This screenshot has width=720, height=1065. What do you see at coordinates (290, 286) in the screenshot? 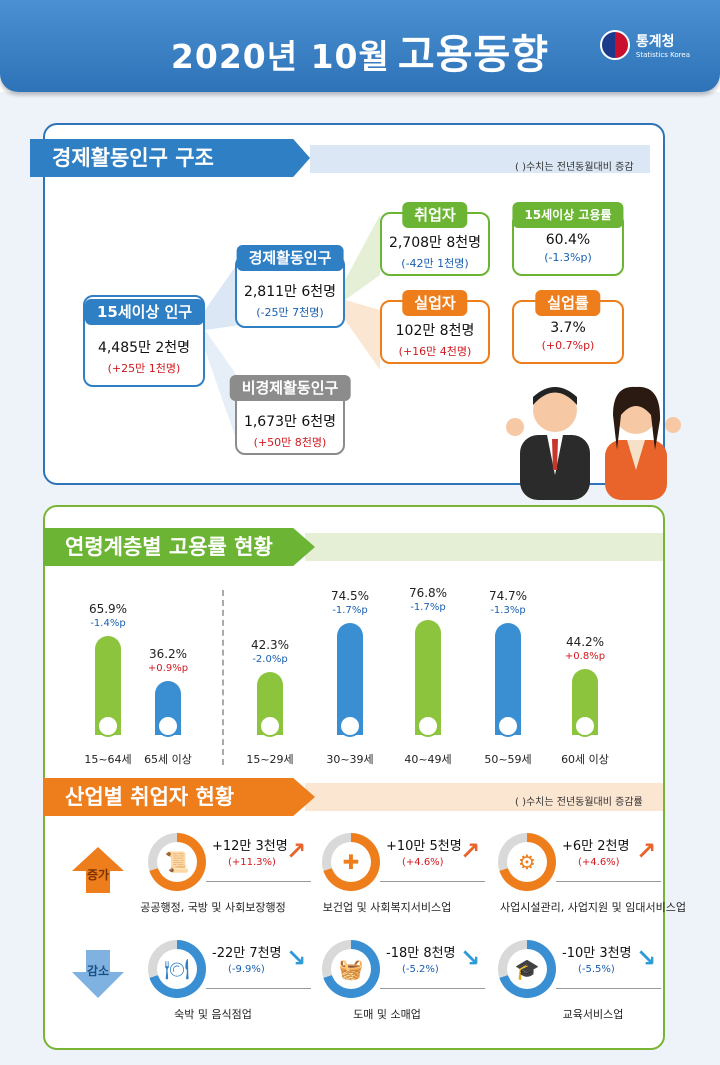
I see `active-box: 경제활동인구 2,811만 6천명 (-25만 7천명)` at bounding box center [290, 286].